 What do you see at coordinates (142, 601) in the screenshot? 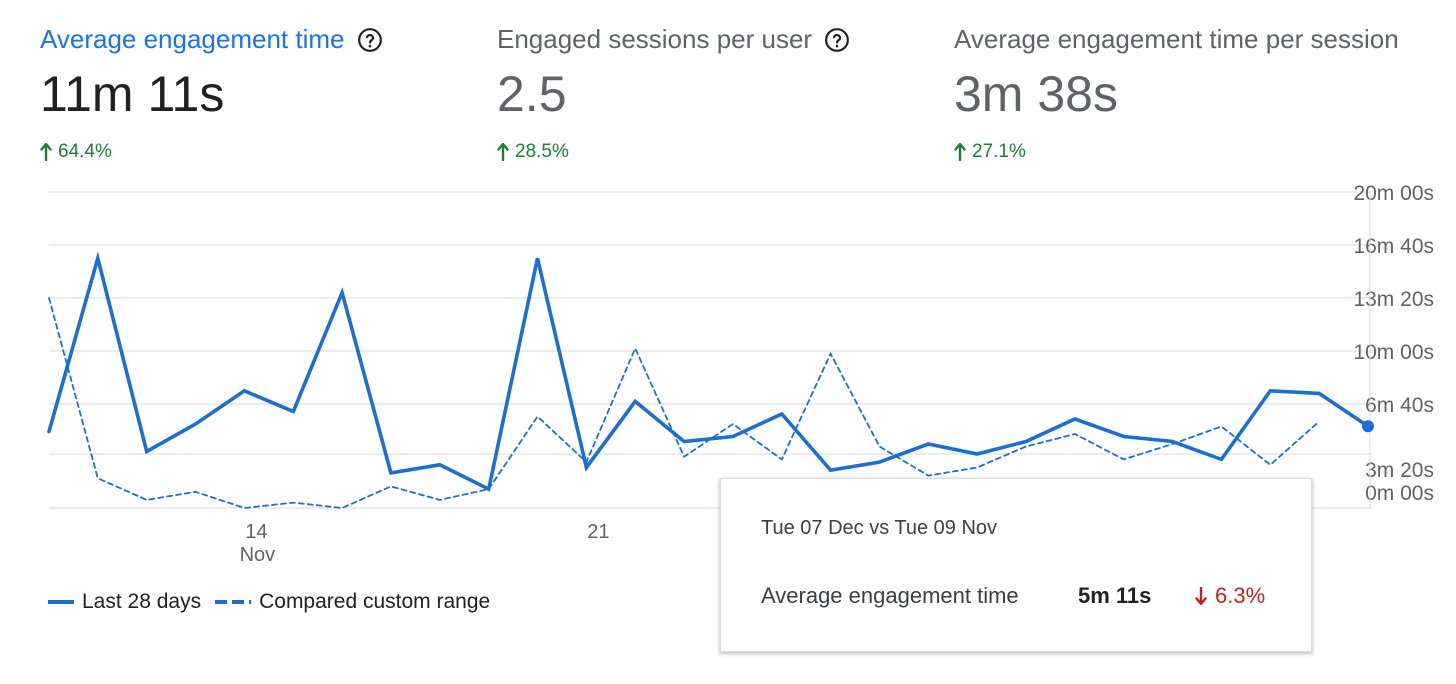
I see `legend-label: Last 28 days` at bounding box center [142, 601].